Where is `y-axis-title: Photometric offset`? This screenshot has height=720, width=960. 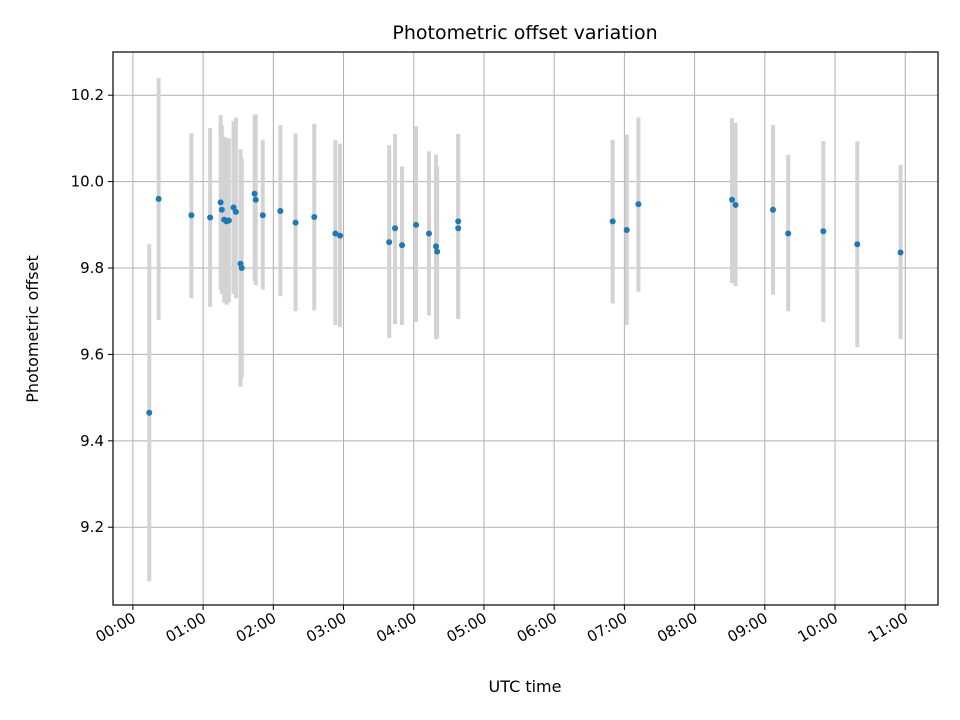
y-axis-title: Photometric offset is located at coordinates (32, 329).